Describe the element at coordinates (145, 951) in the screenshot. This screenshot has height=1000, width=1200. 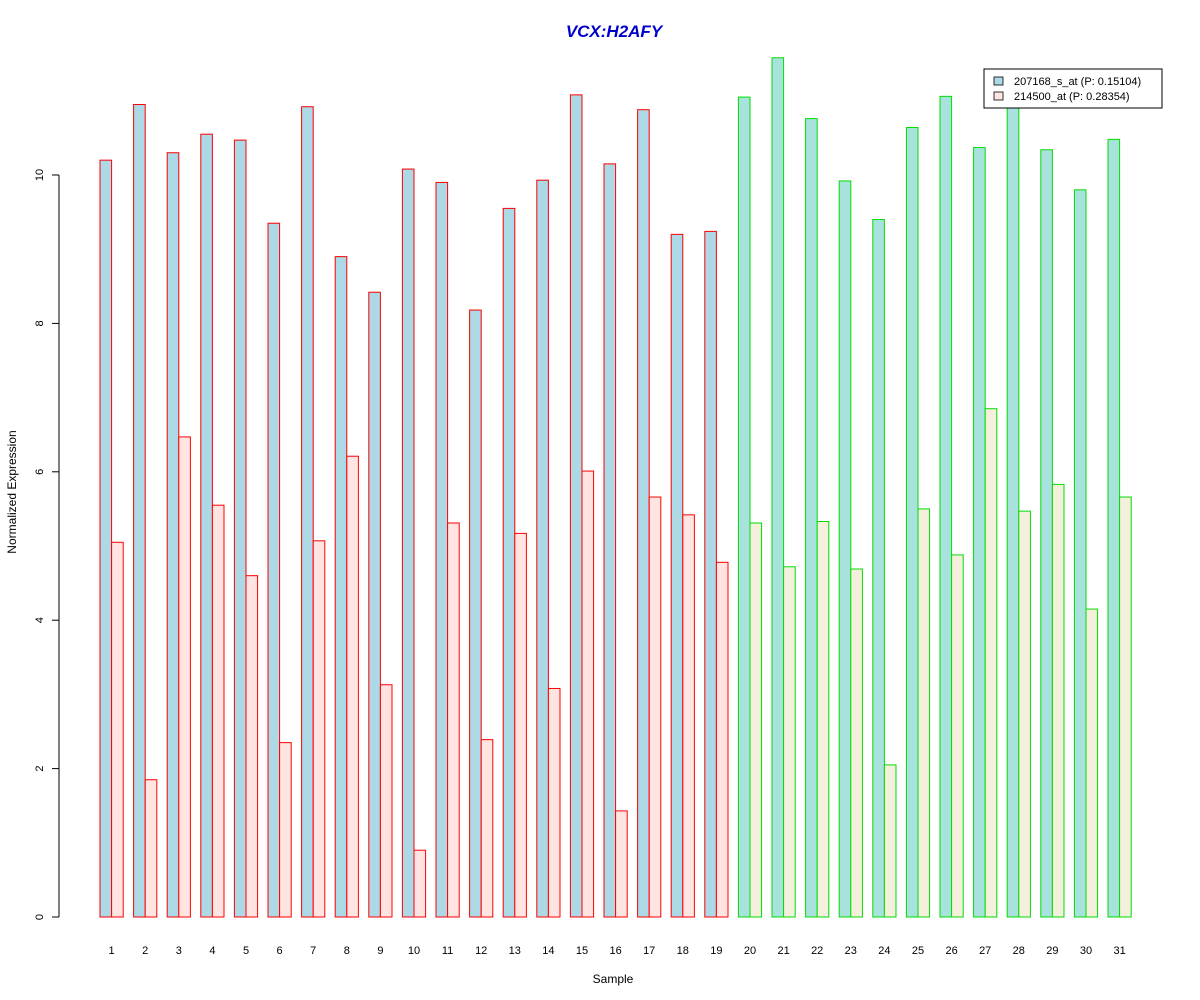
I see `x-tick-label: 2` at that location.